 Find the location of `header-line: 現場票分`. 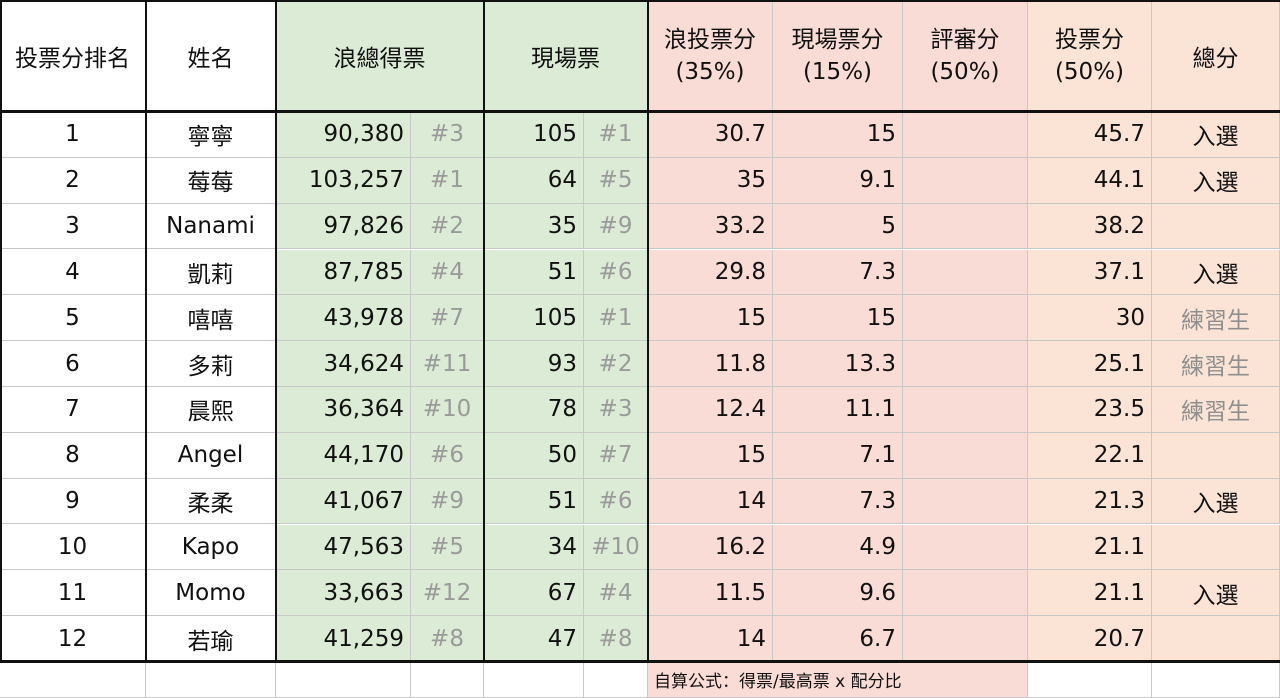

header-line: 現場票分 is located at coordinates (837, 39).